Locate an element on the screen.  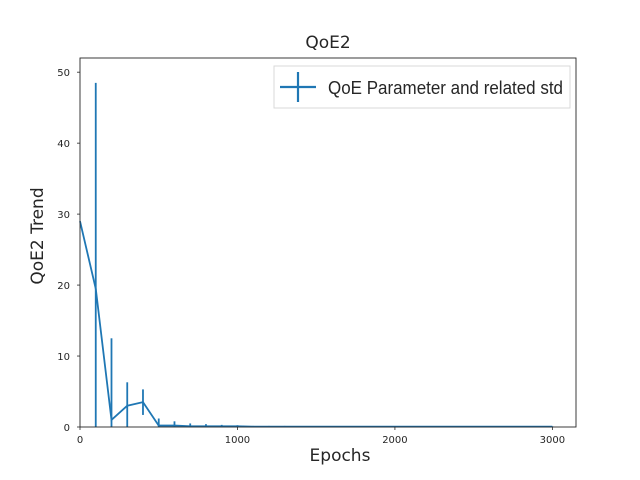
y-tick-label: 40 is located at coordinates (63, 144).